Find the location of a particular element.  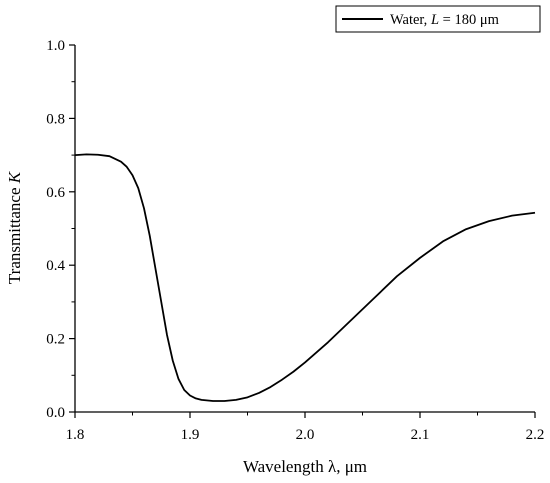

y-tick-label-0.6: 0.6 is located at coordinates (55, 193).